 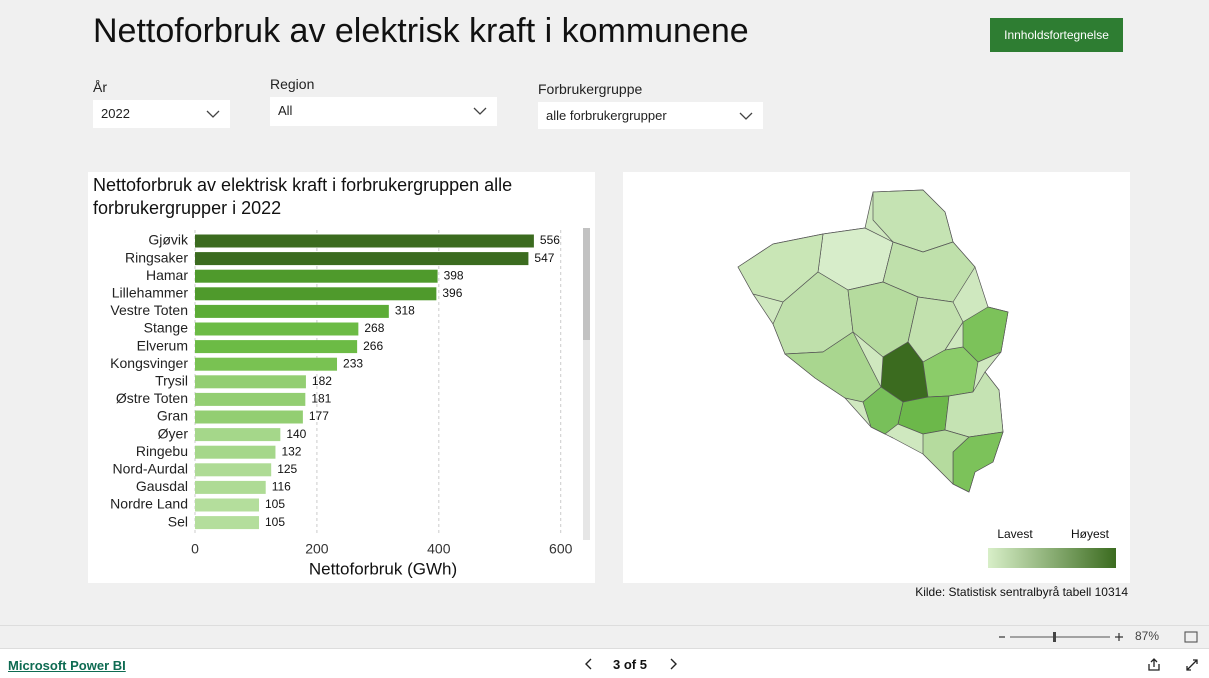 I want to click on y-tick-label: Gausdal, so click(x=162, y=486).